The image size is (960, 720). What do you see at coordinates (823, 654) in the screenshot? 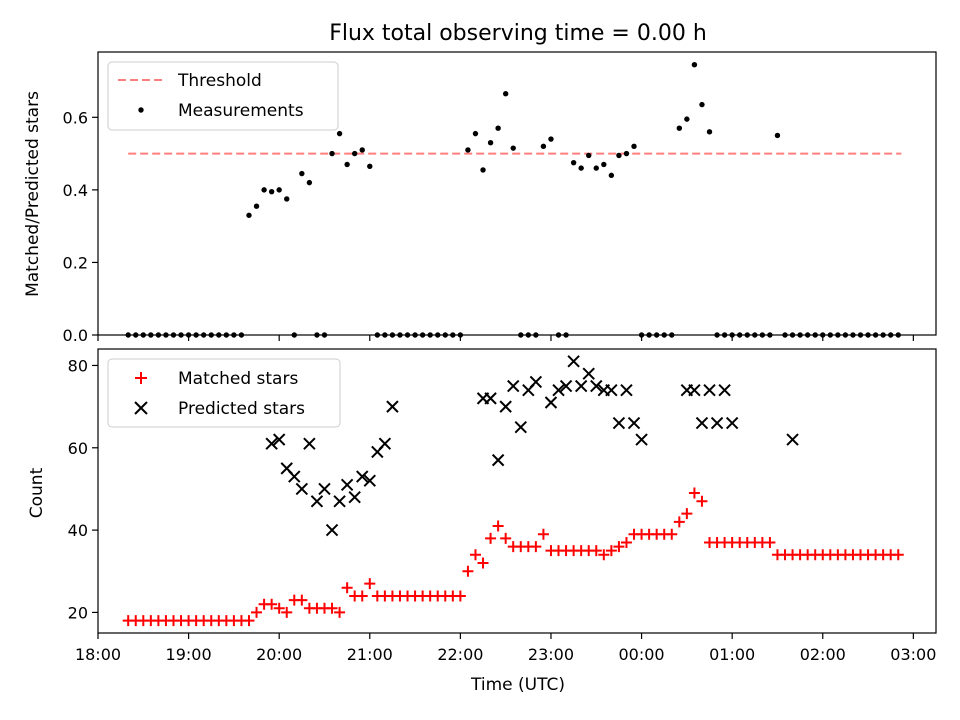
I see `bottom-x-tick-label: 02:00` at bounding box center [823, 654].